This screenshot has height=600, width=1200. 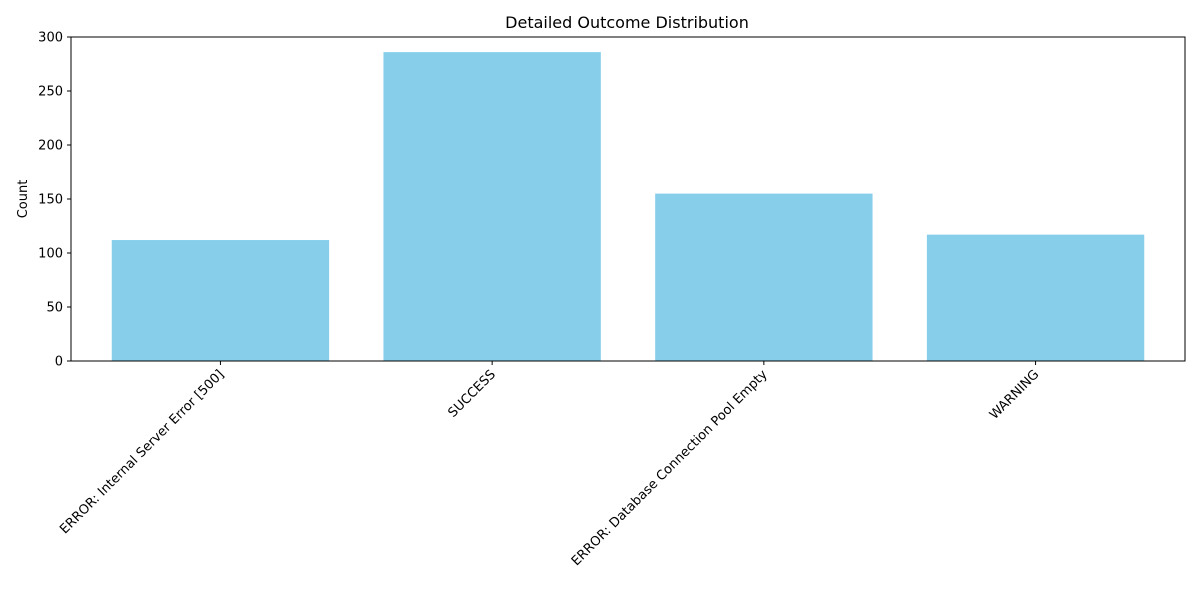 I want to click on chart-title: Detailed Outcome Distribution, so click(x=627, y=22).